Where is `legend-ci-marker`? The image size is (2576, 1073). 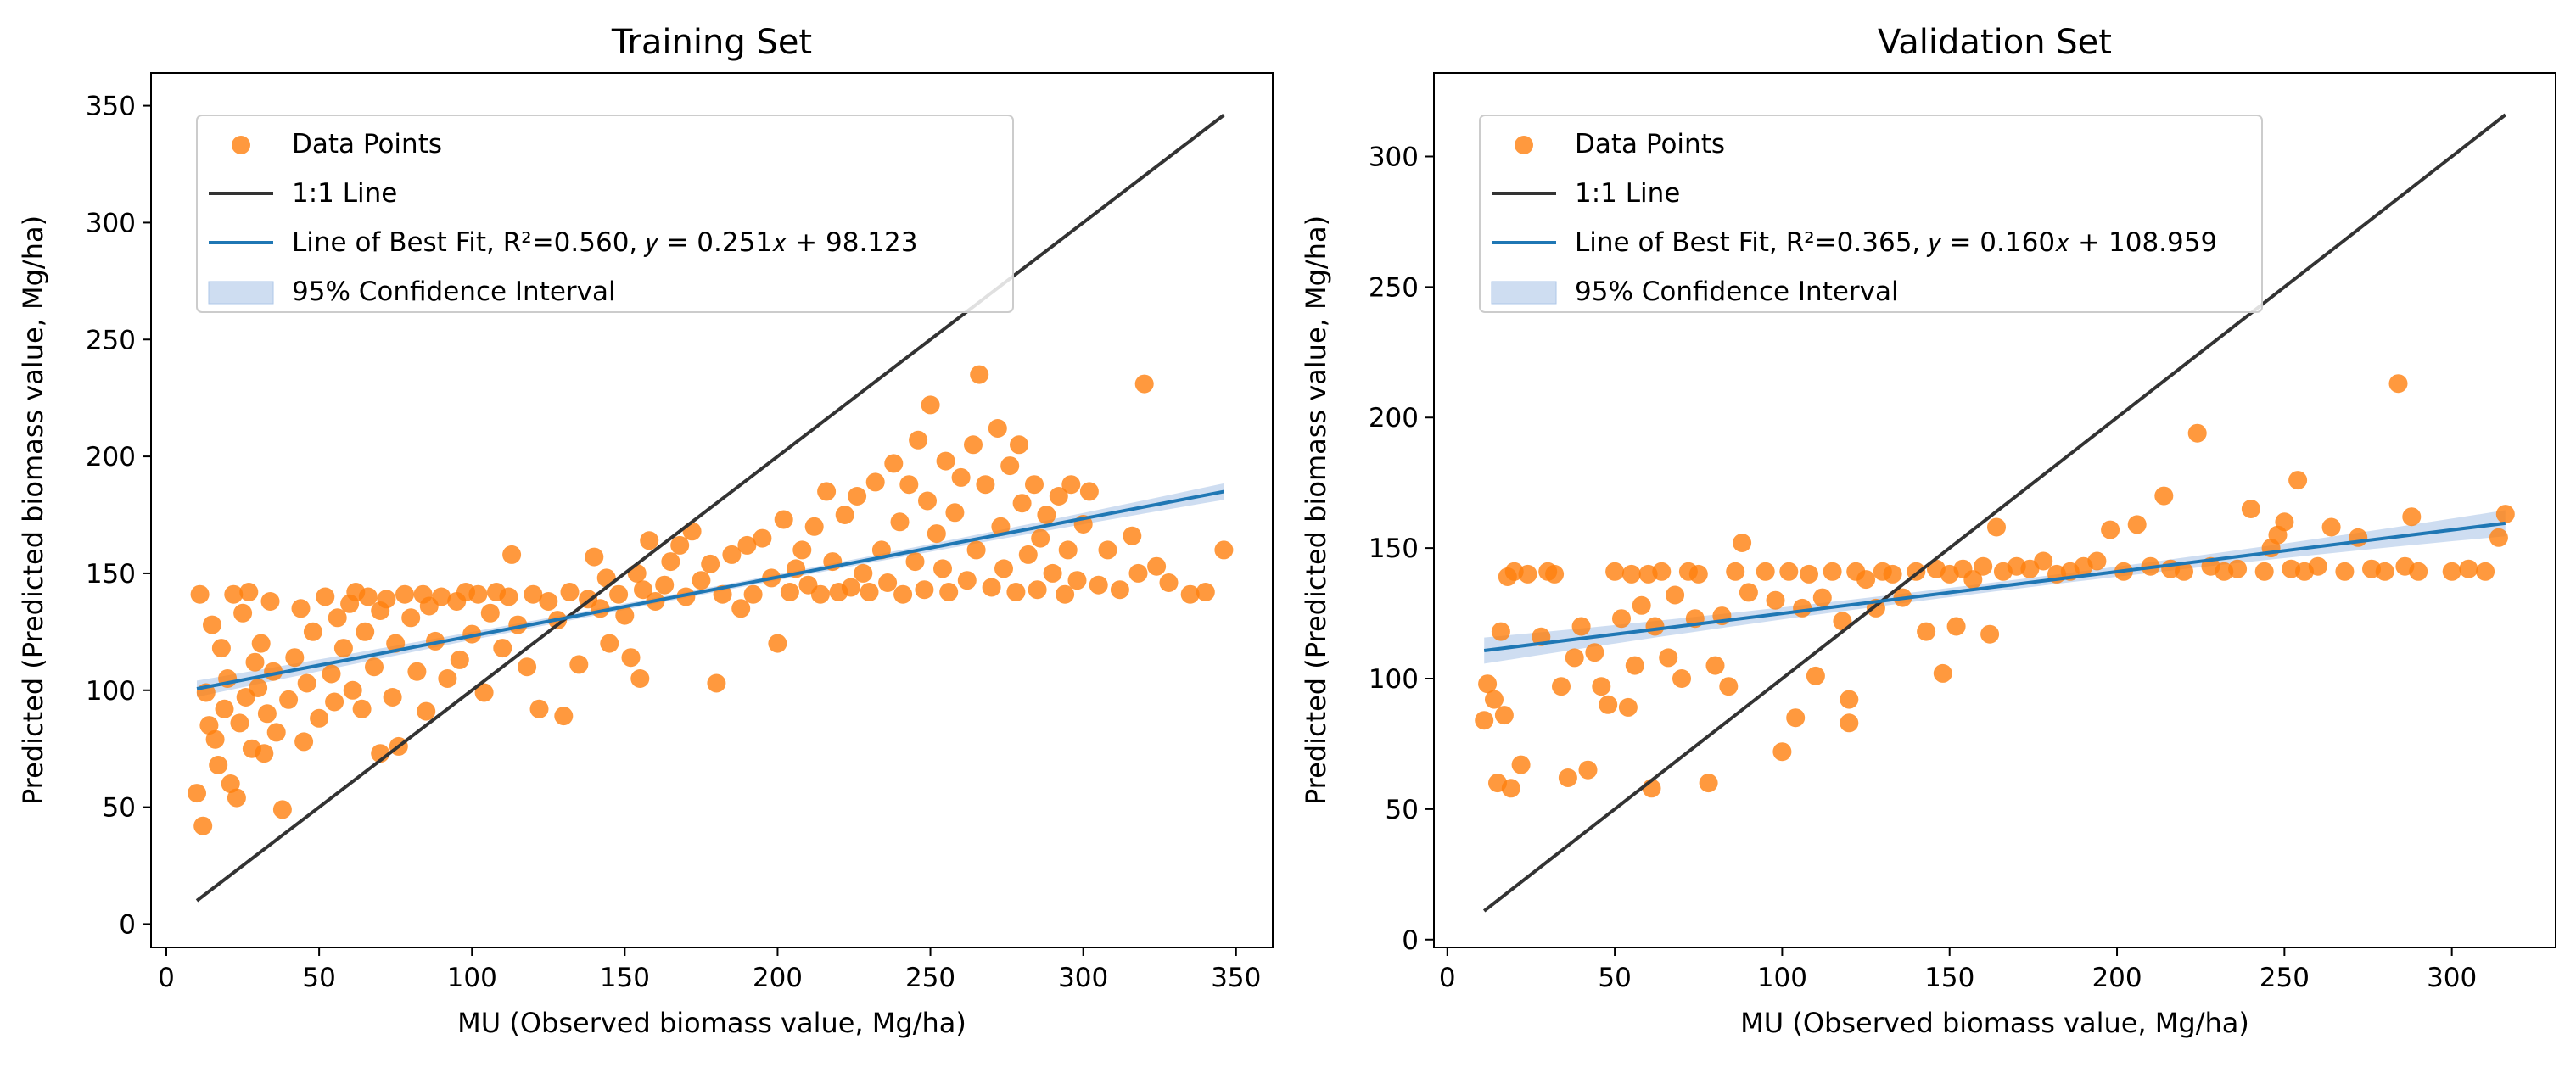
legend-ci-marker is located at coordinates (1524, 293).